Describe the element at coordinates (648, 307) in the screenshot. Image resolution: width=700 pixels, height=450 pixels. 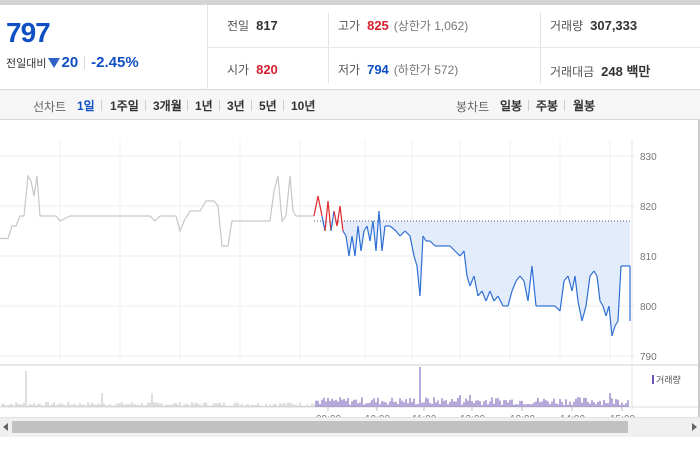
I see `y-tick-label: 800` at that location.